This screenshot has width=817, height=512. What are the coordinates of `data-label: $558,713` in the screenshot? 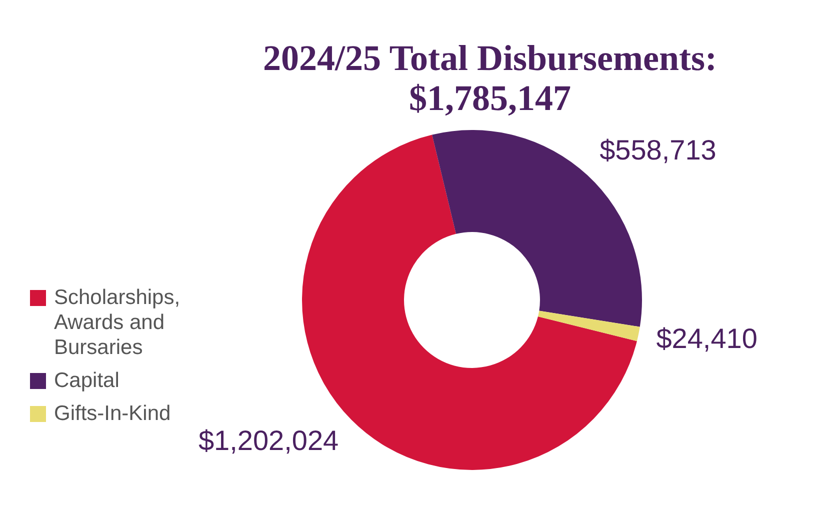 It's located at (658, 150).